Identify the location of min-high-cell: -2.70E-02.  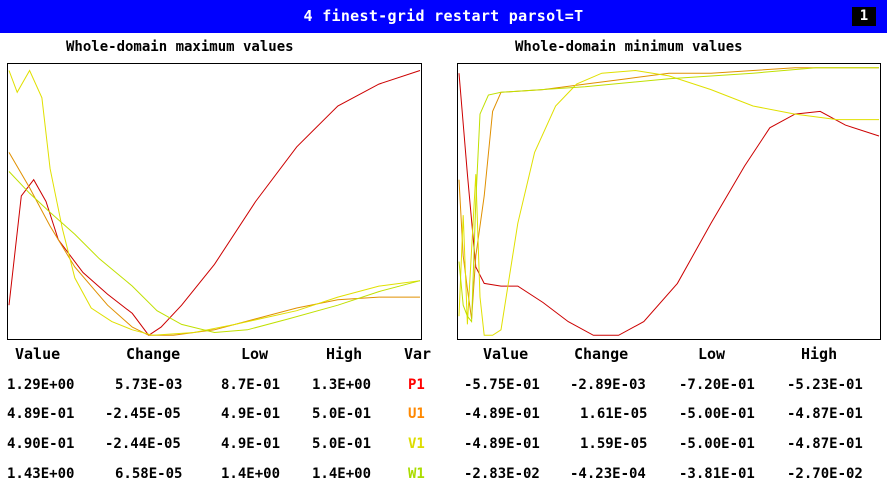
(825, 474).